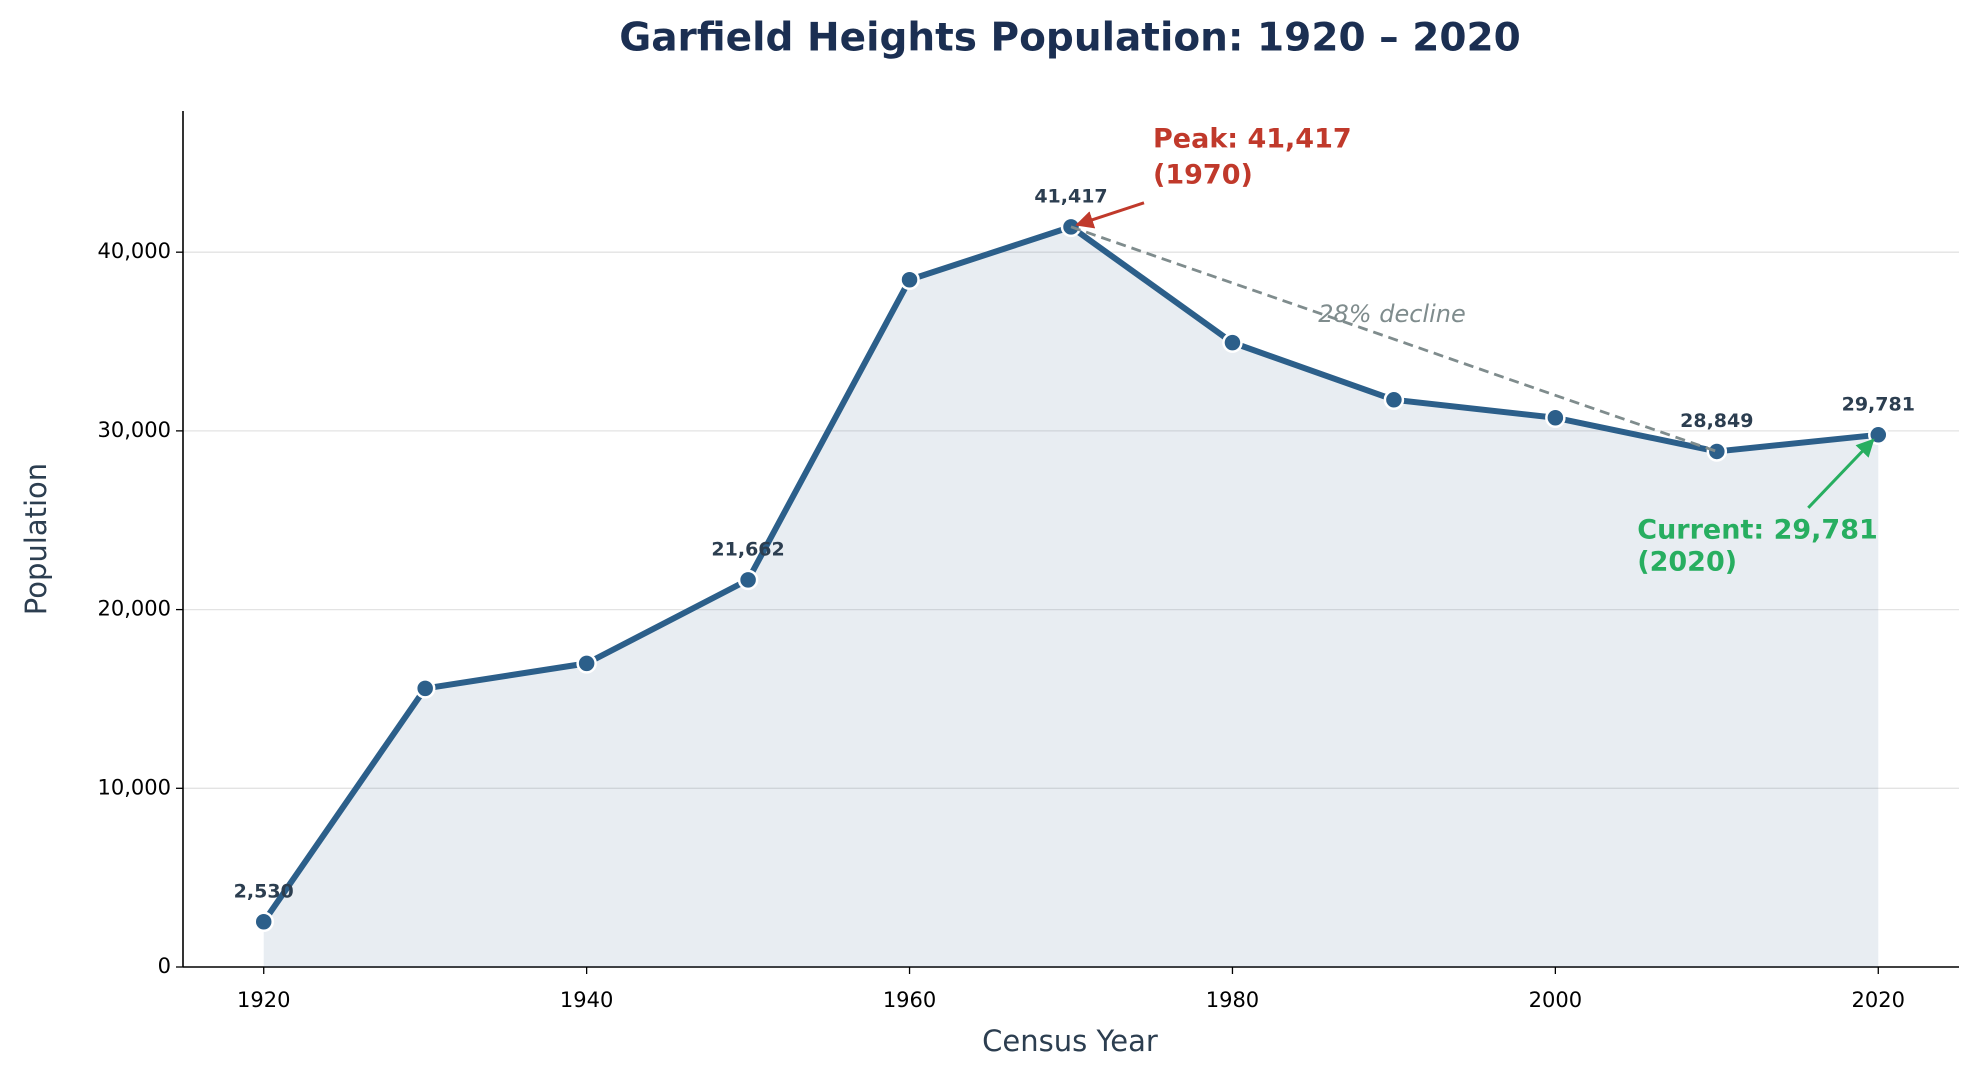 The image size is (1979, 1080). I want to click on x-tick-label: 1920, so click(263, 1000).